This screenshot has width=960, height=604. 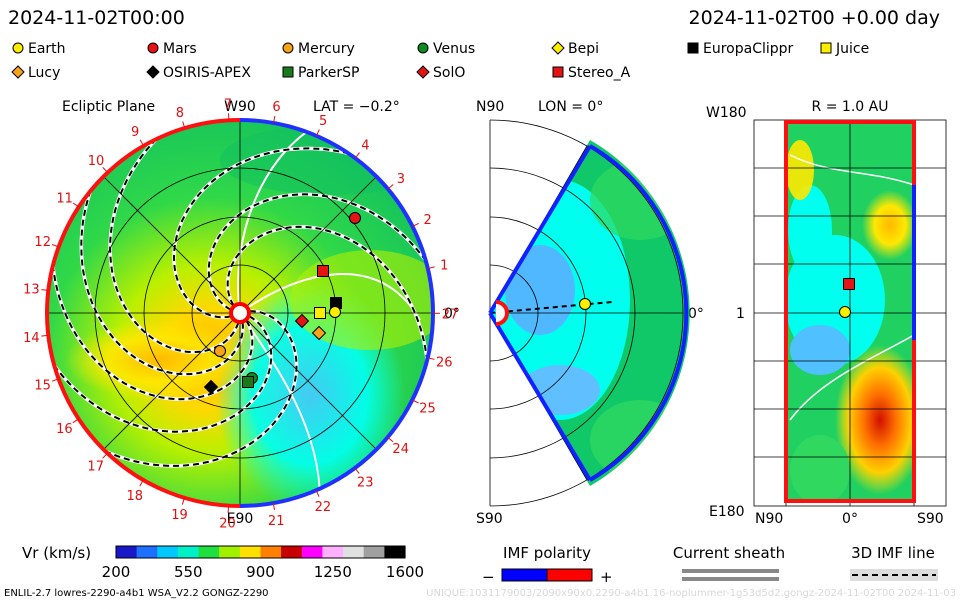 I want to click on current-sheath-legend: Current sheath, so click(x=729, y=562).